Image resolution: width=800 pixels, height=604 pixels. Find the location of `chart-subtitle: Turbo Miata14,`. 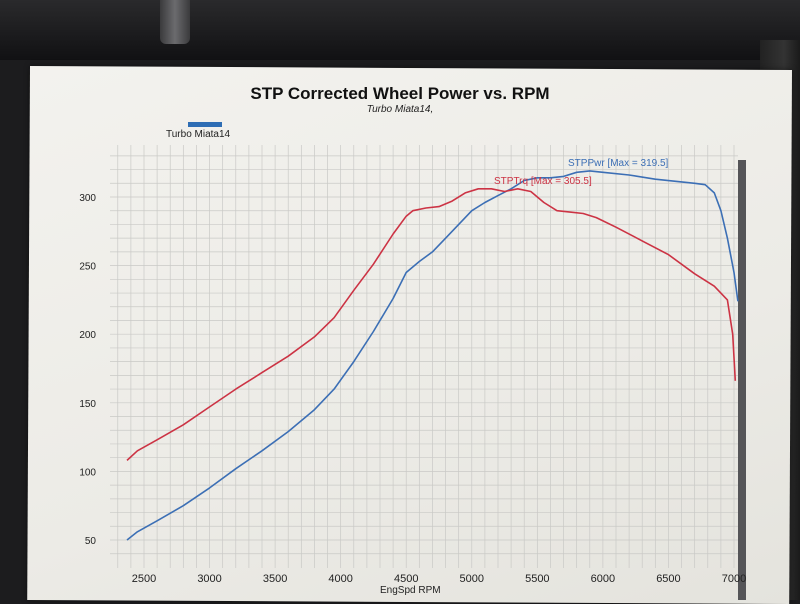

chart-subtitle: Turbo Miata14, is located at coordinates (400, 109).